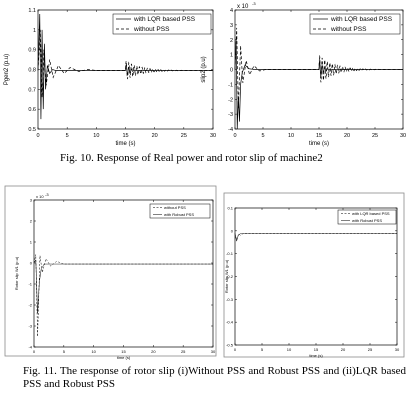 The height and width of the screenshot is (401, 411). I want to click on fig11a-xtick-label: 5, so click(64, 351).